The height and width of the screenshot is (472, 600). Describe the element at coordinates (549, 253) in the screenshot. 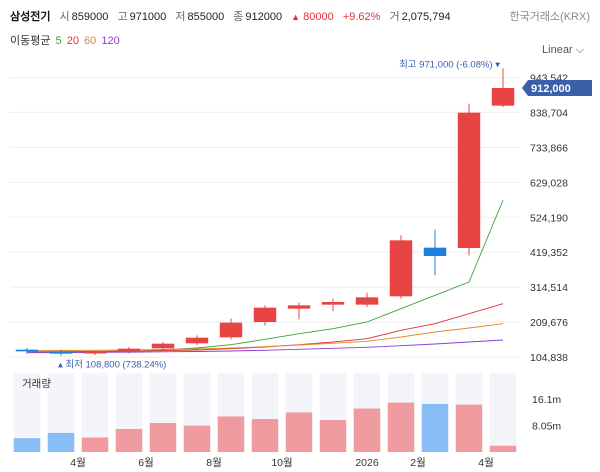

I see `y-tick-label-3: 419,352` at that location.